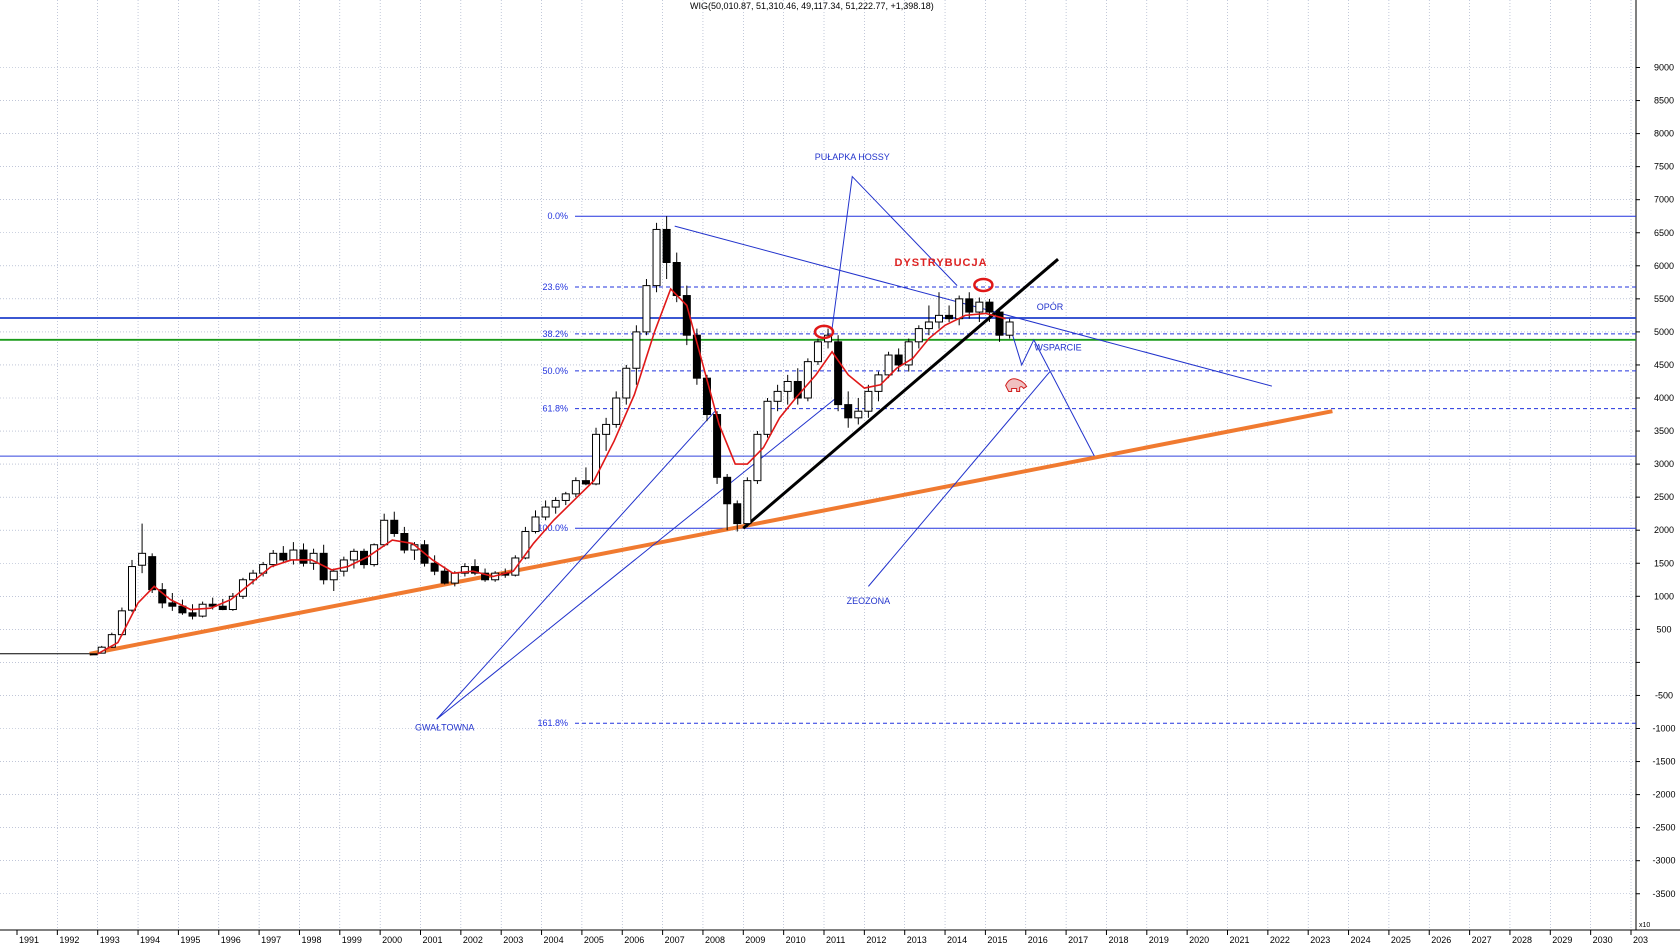 Image resolution: width=1680 pixels, height=948 pixels. Describe the element at coordinates (901, 394) in the screenshot. I see `trendline-uptrend-2009` at that location.